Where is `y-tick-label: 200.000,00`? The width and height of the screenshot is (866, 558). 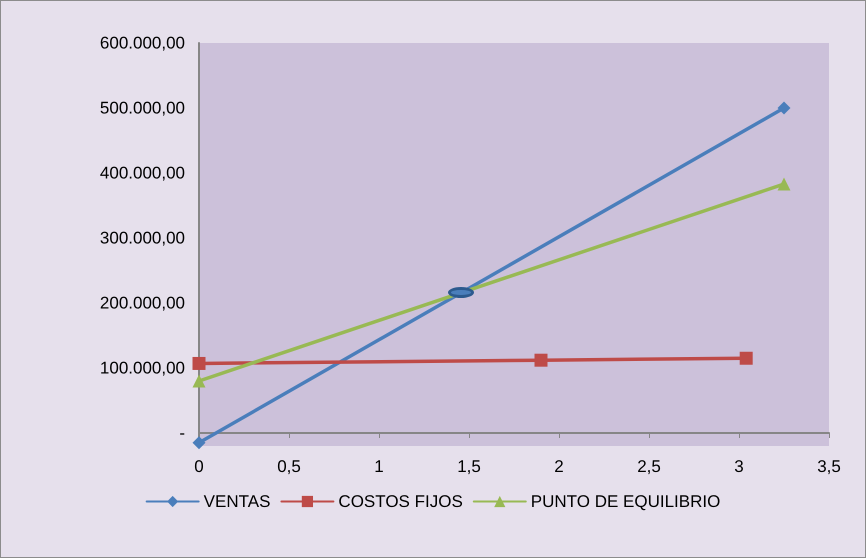
y-tick-label: 200.000,00 is located at coordinates (142, 303).